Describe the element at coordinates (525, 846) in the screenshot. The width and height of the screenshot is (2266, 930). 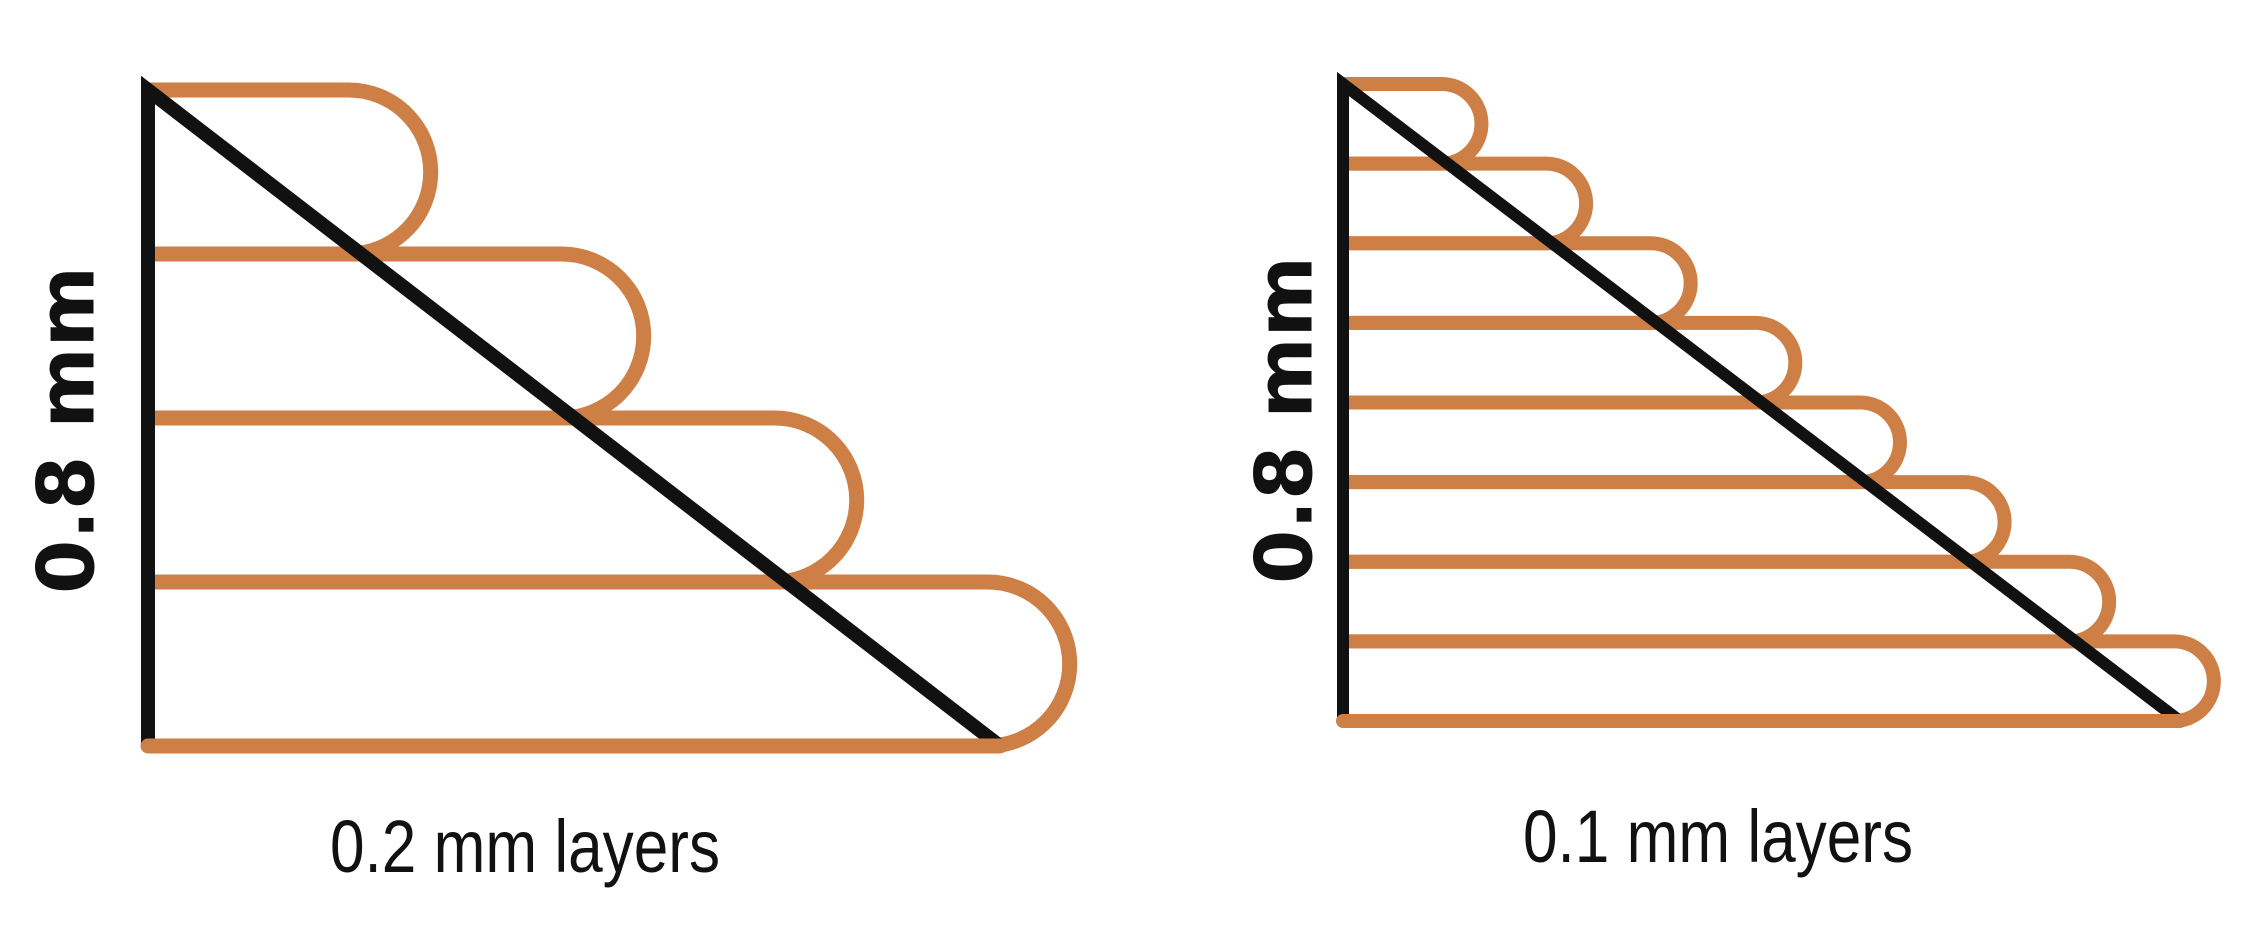
I see `layer-caption: 0.2 mm layers` at that location.